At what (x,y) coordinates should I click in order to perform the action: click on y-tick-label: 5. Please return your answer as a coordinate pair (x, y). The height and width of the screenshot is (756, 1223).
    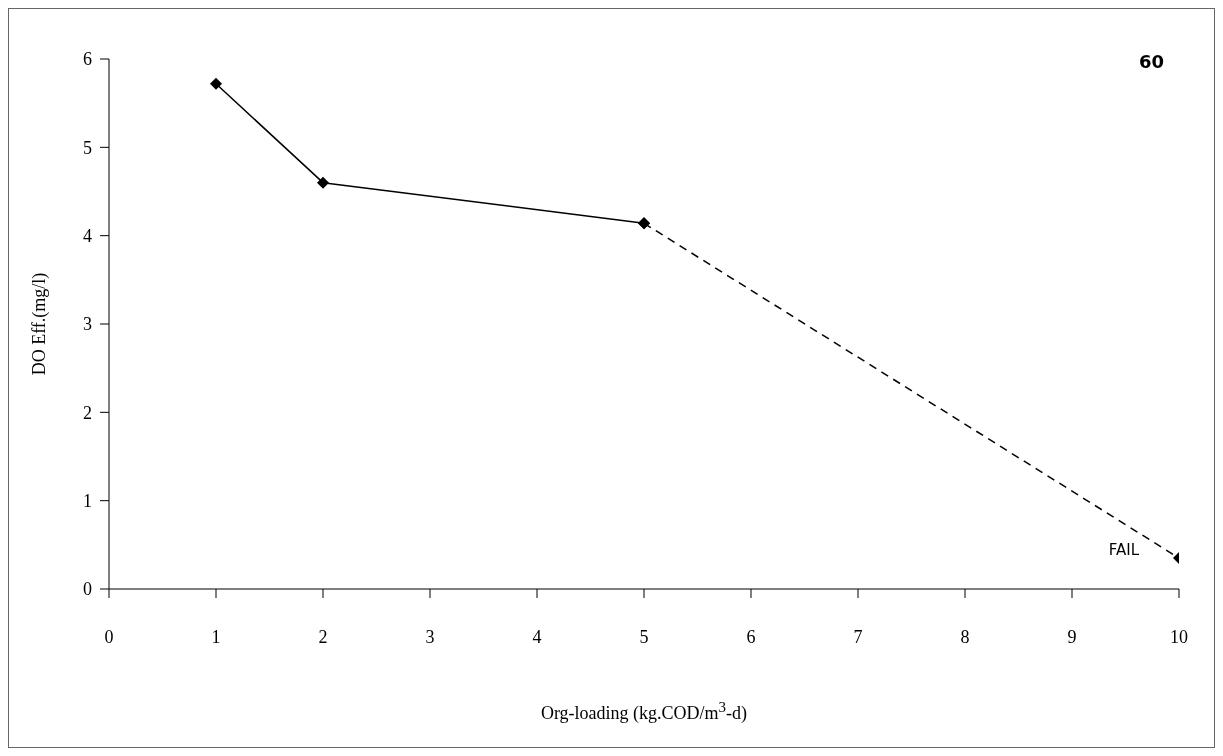
    Looking at the image, I should click on (87, 147).